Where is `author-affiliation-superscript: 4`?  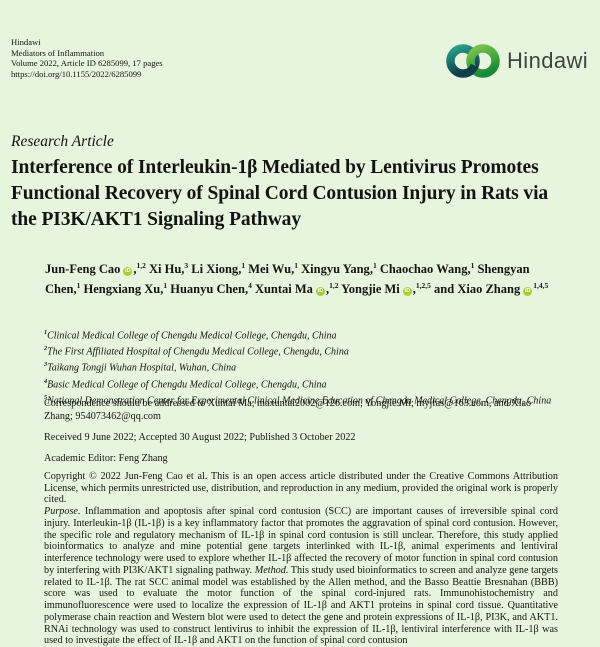
author-affiliation-superscript: 4 is located at coordinates (250, 285).